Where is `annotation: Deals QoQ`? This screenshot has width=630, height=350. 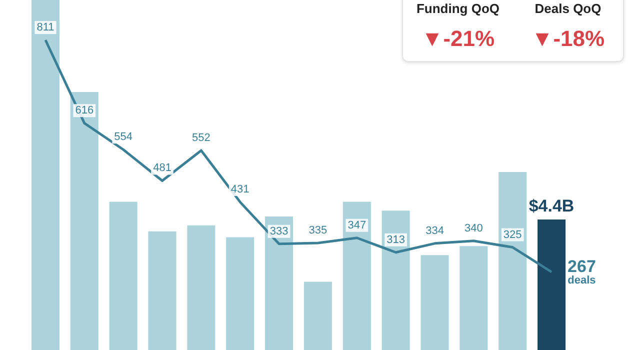
annotation: Deals QoQ is located at coordinates (568, 9).